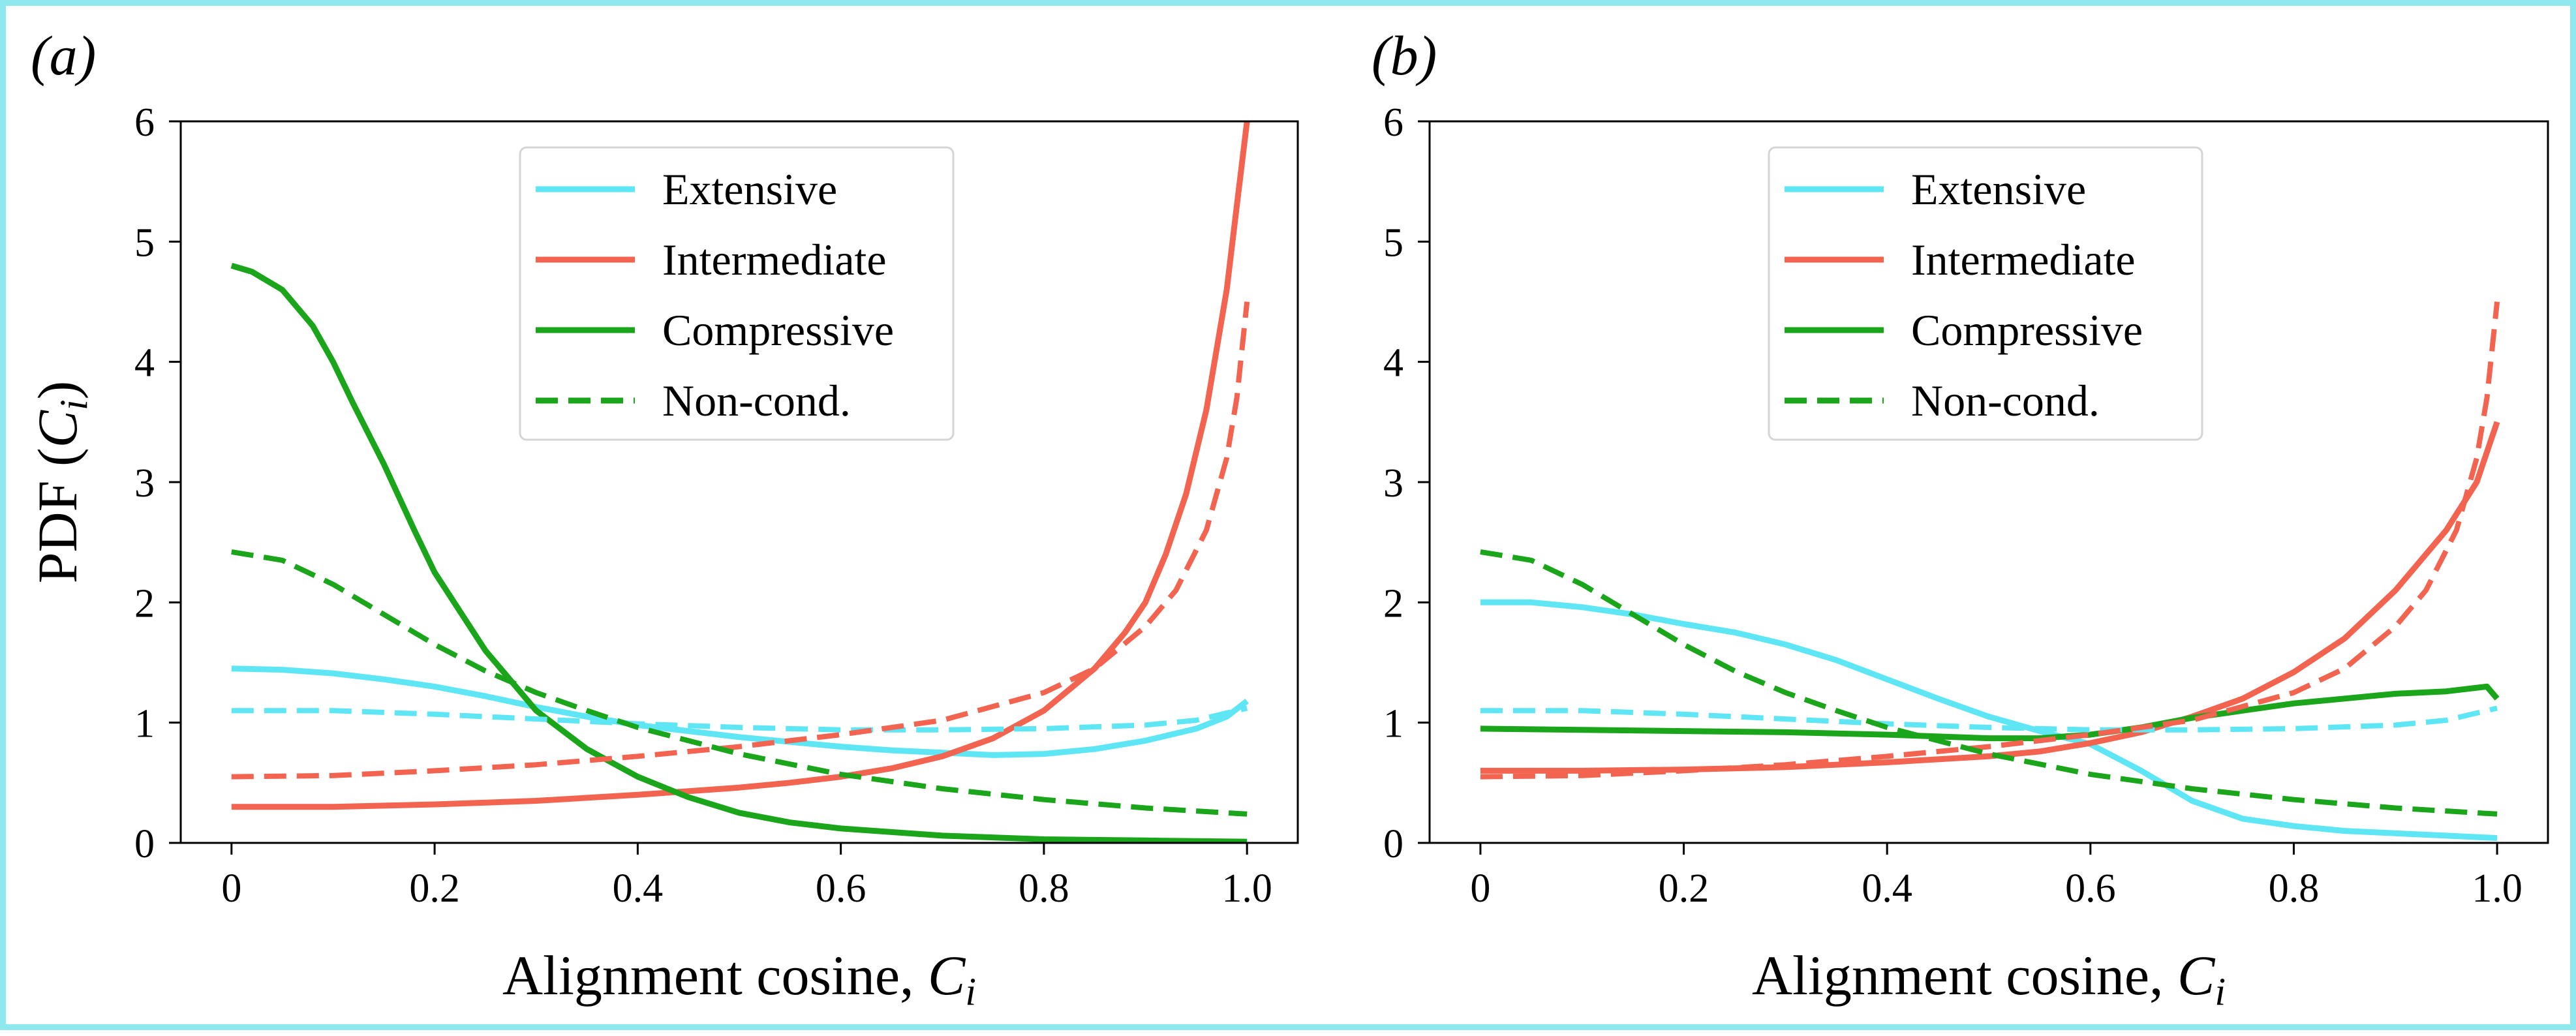 Image resolution: width=2576 pixels, height=1036 pixels. What do you see at coordinates (1404, 55) in the screenshot?
I see `panel-label: (b)` at bounding box center [1404, 55].